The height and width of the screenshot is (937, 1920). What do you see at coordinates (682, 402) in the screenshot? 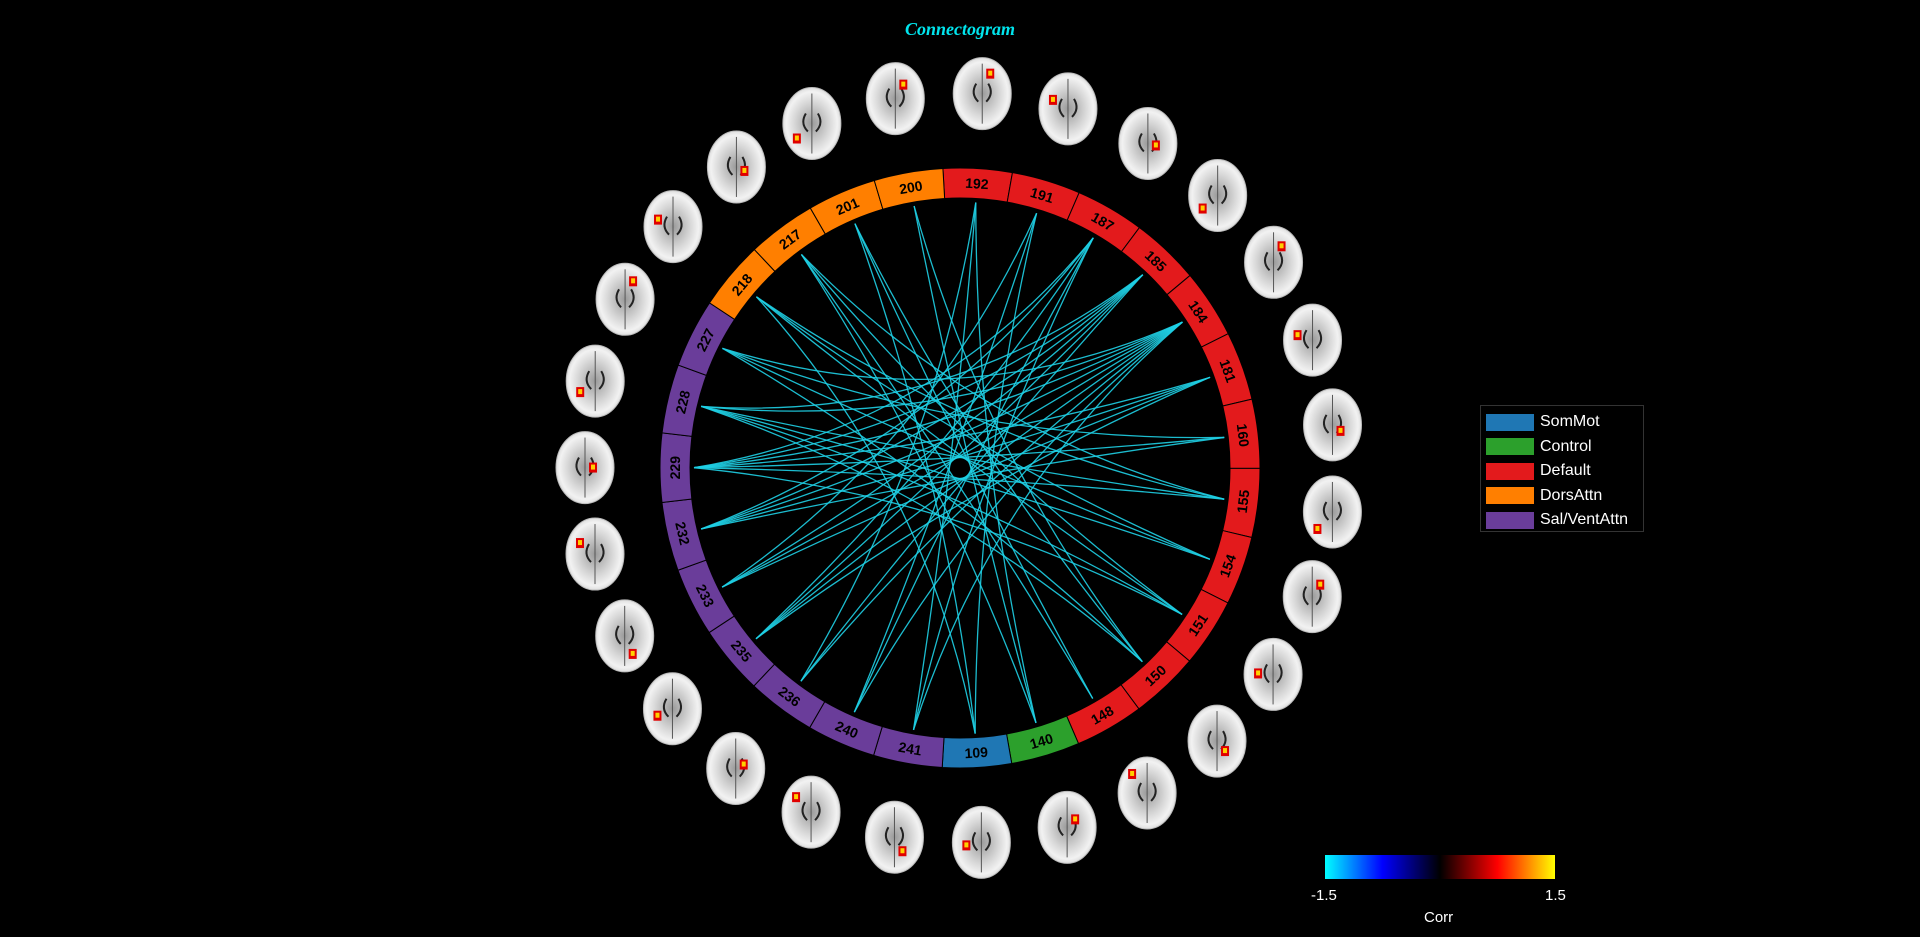
I see `node-label-228: 228` at bounding box center [682, 402].